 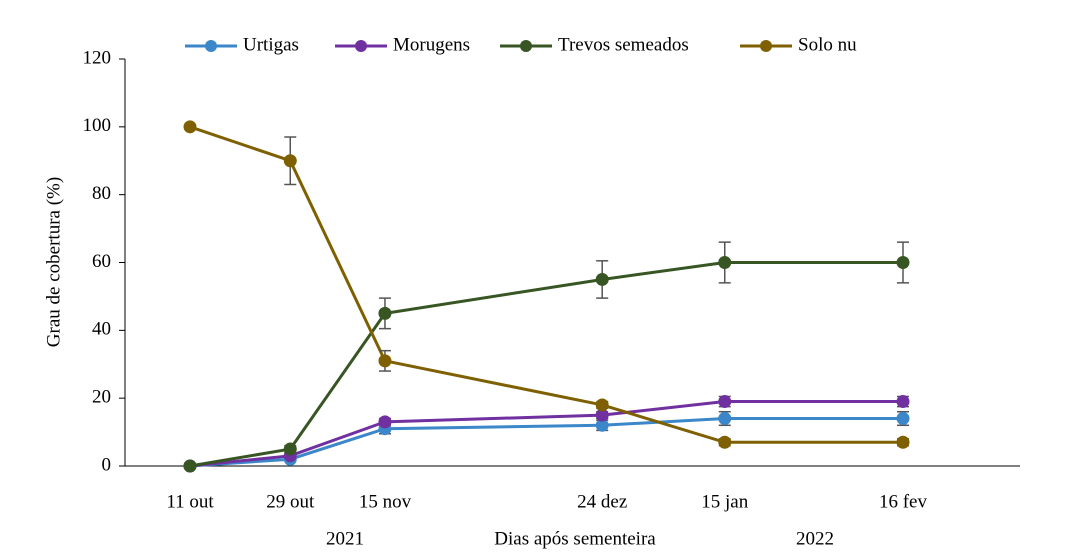 I want to click on y-tick-label: 120, so click(x=97, y=57).